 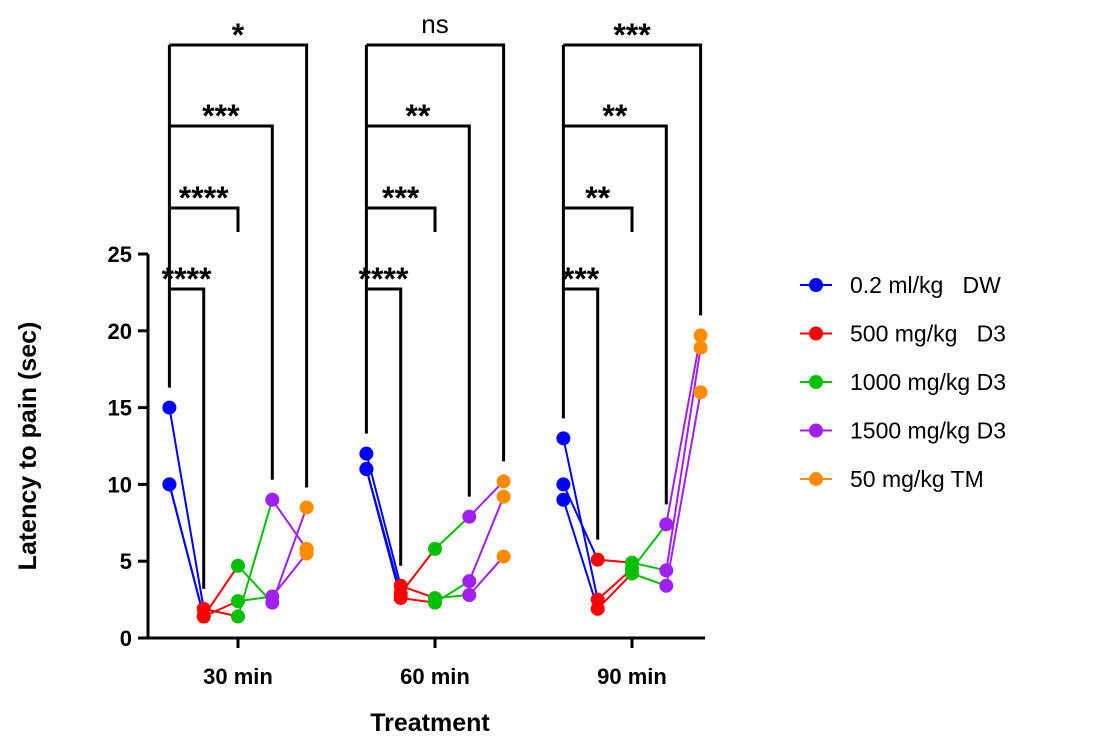 I want to click on y-tick-label: 0, so click(x=126, y=638).